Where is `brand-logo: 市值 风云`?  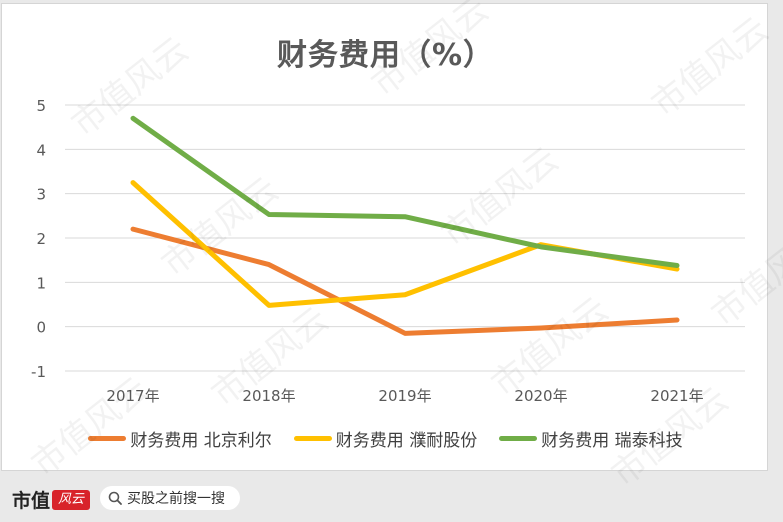
brand-logo: 市值 风云 is located at coordinates (51, 499).